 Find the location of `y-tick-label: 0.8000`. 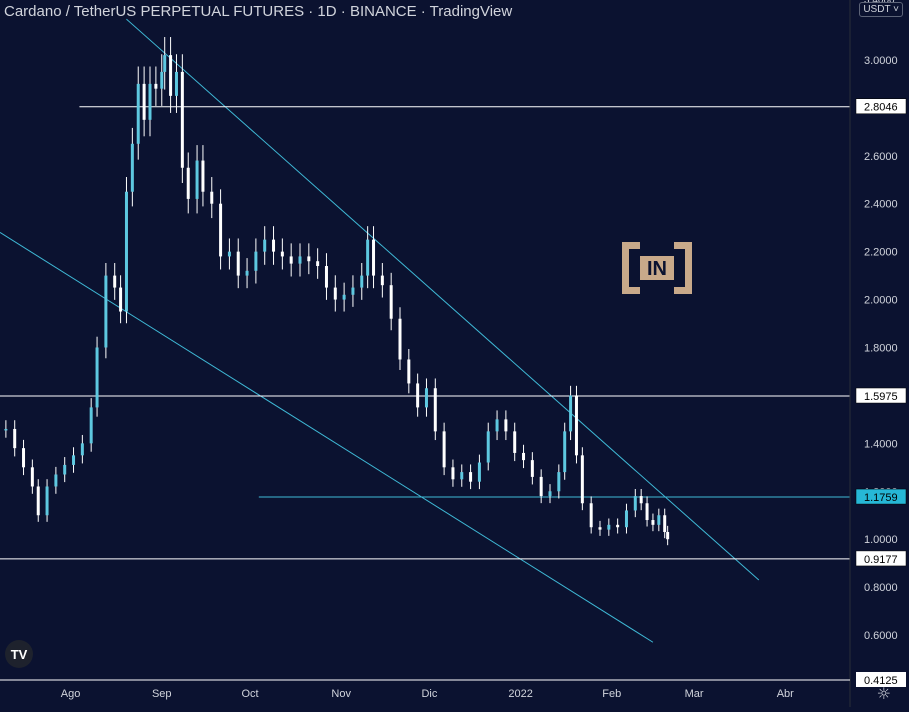

y-tick-label: 0.8000 is located at coordinates (881, 588).